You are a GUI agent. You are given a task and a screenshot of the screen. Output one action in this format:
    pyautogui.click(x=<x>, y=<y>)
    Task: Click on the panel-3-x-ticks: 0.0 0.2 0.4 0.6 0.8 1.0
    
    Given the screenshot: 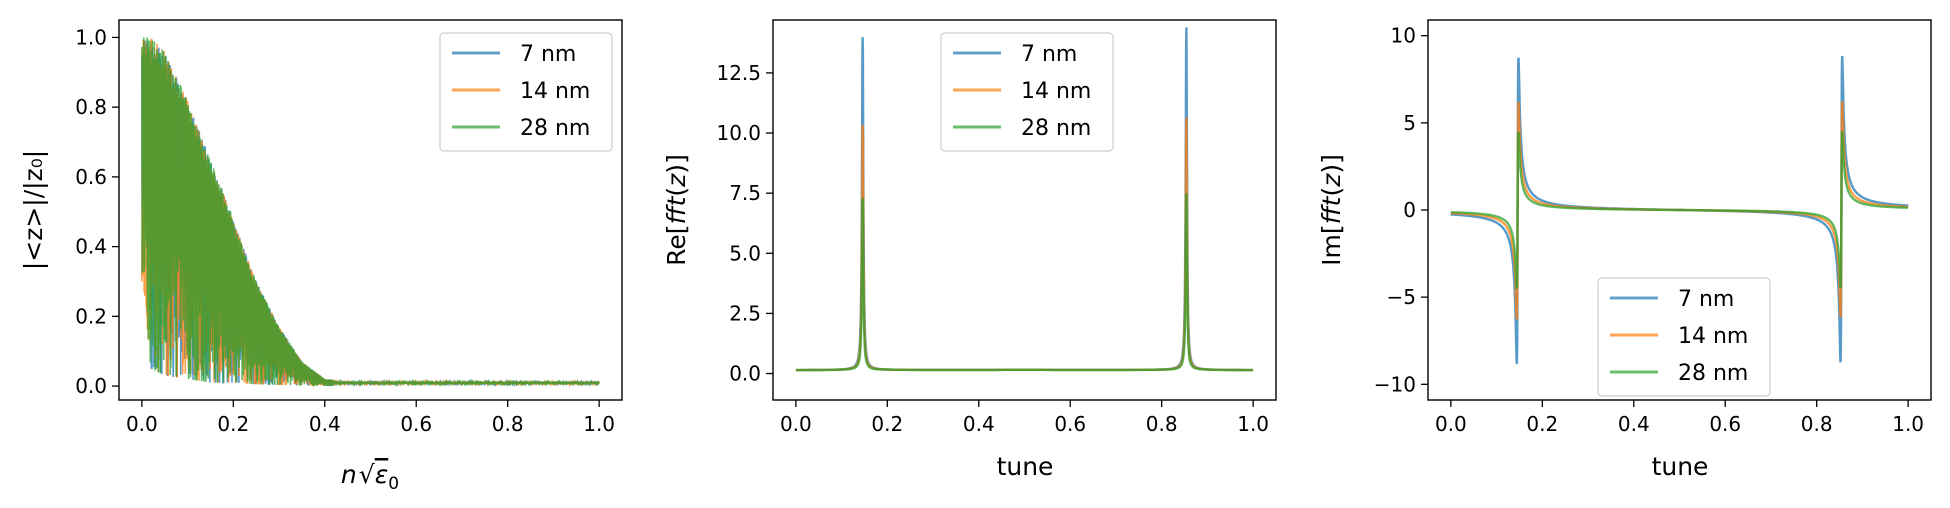 What is the action you would take?
    pyautogui.click(x=1679, y=418)
    